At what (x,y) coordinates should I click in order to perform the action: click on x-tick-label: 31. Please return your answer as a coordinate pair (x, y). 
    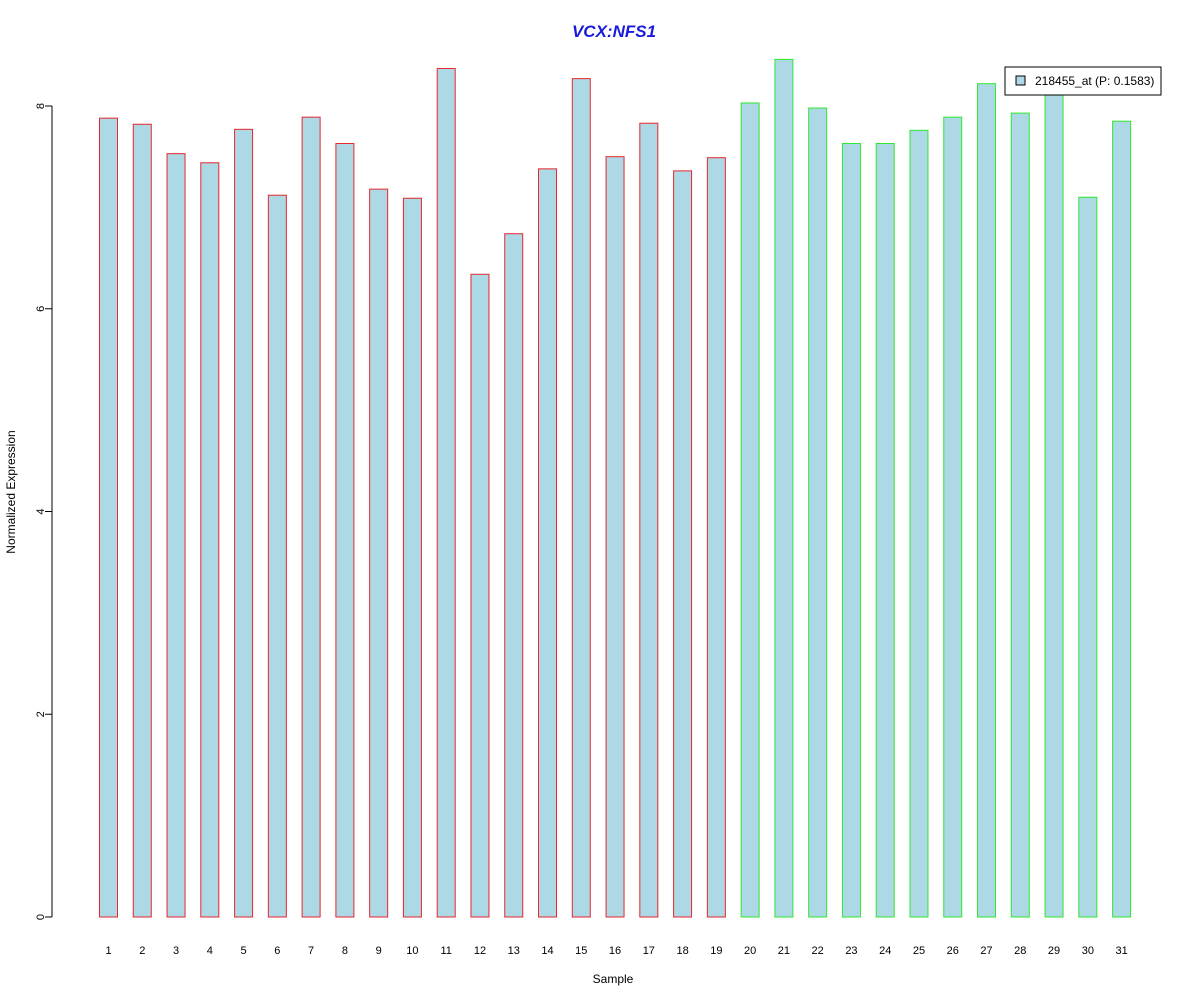
    Looking at the image, I should click on (1121, 951).